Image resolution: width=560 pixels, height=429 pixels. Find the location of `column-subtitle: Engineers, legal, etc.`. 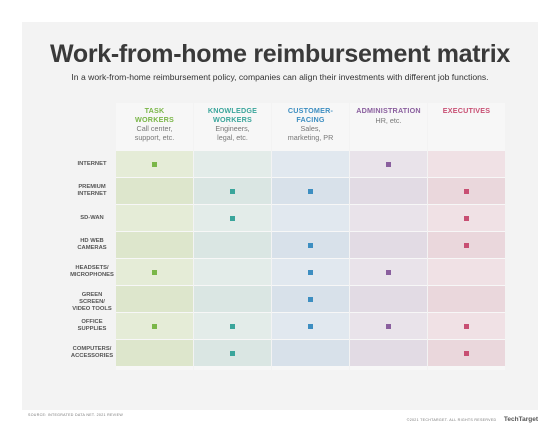

column-subtitle: Engineers, legal, etc. is located at coordinates (232, 133).